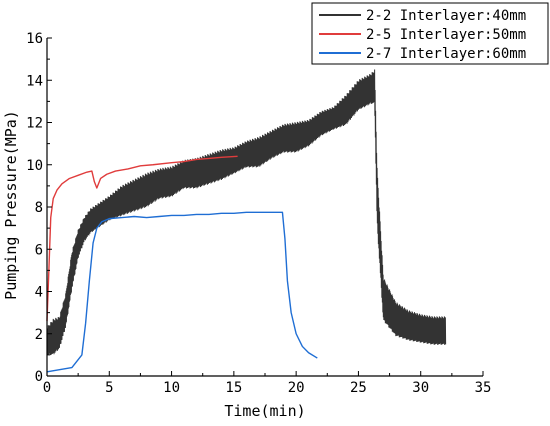 The height and width of the screenshot is (426, 550). Describe the element at coordinates (420, 388) in the screenshot. I see `x-tick-label: 30` at that location.